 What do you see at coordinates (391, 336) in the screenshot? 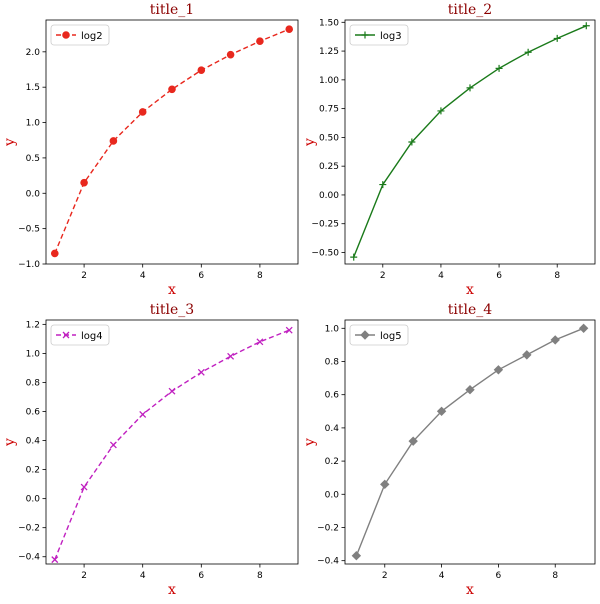
I see `legend-label: log5` at bounding box center [391, 336].